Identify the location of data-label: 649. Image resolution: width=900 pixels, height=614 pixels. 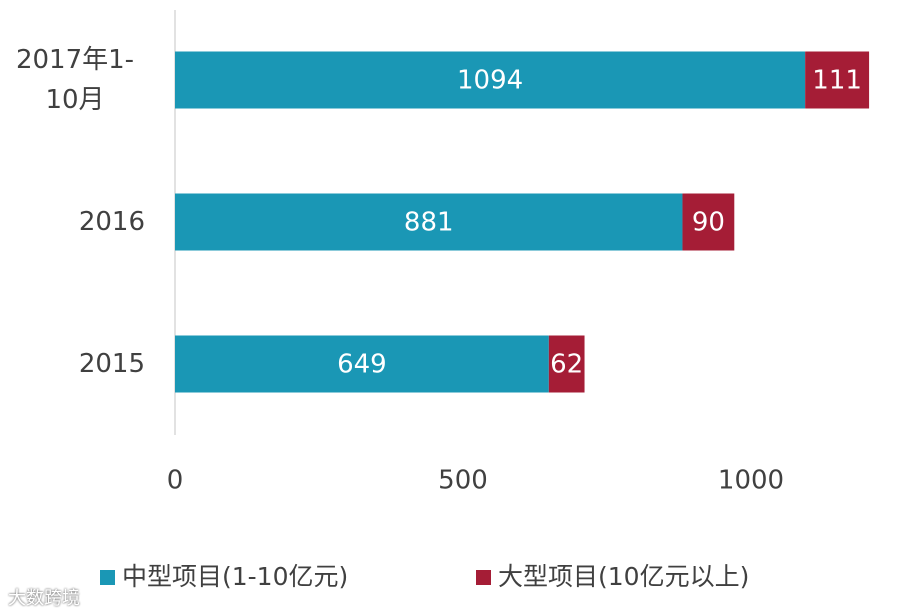
(362, 365).